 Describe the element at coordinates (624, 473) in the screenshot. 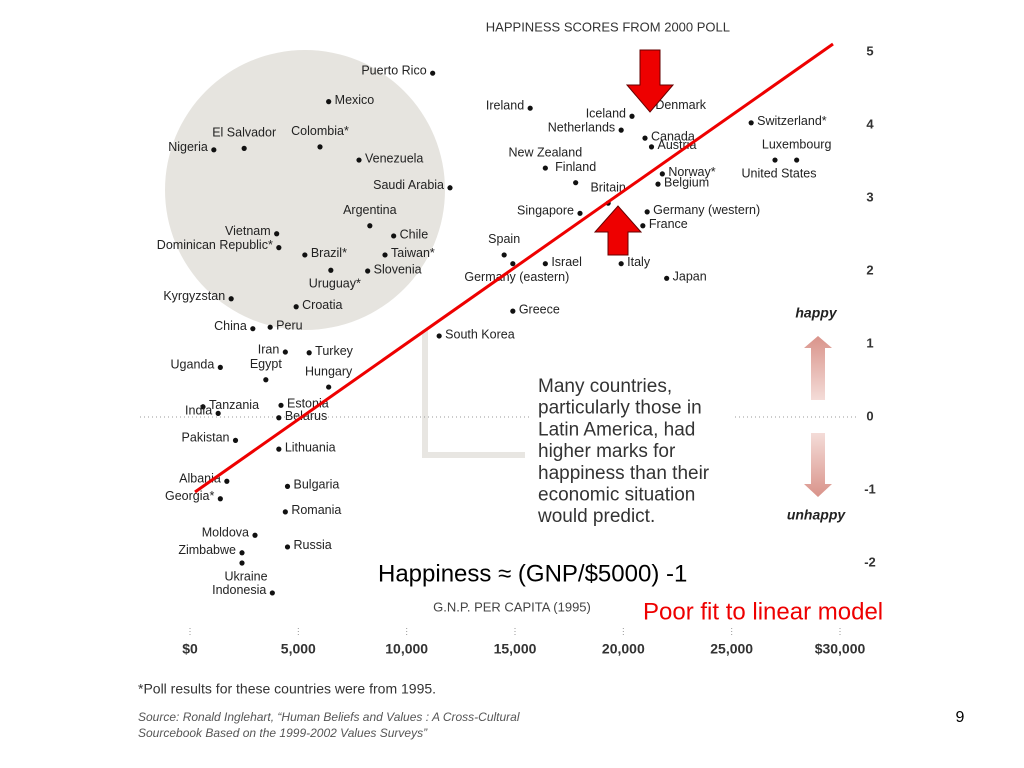

I see `annotation-line: happiness than their` at that location.